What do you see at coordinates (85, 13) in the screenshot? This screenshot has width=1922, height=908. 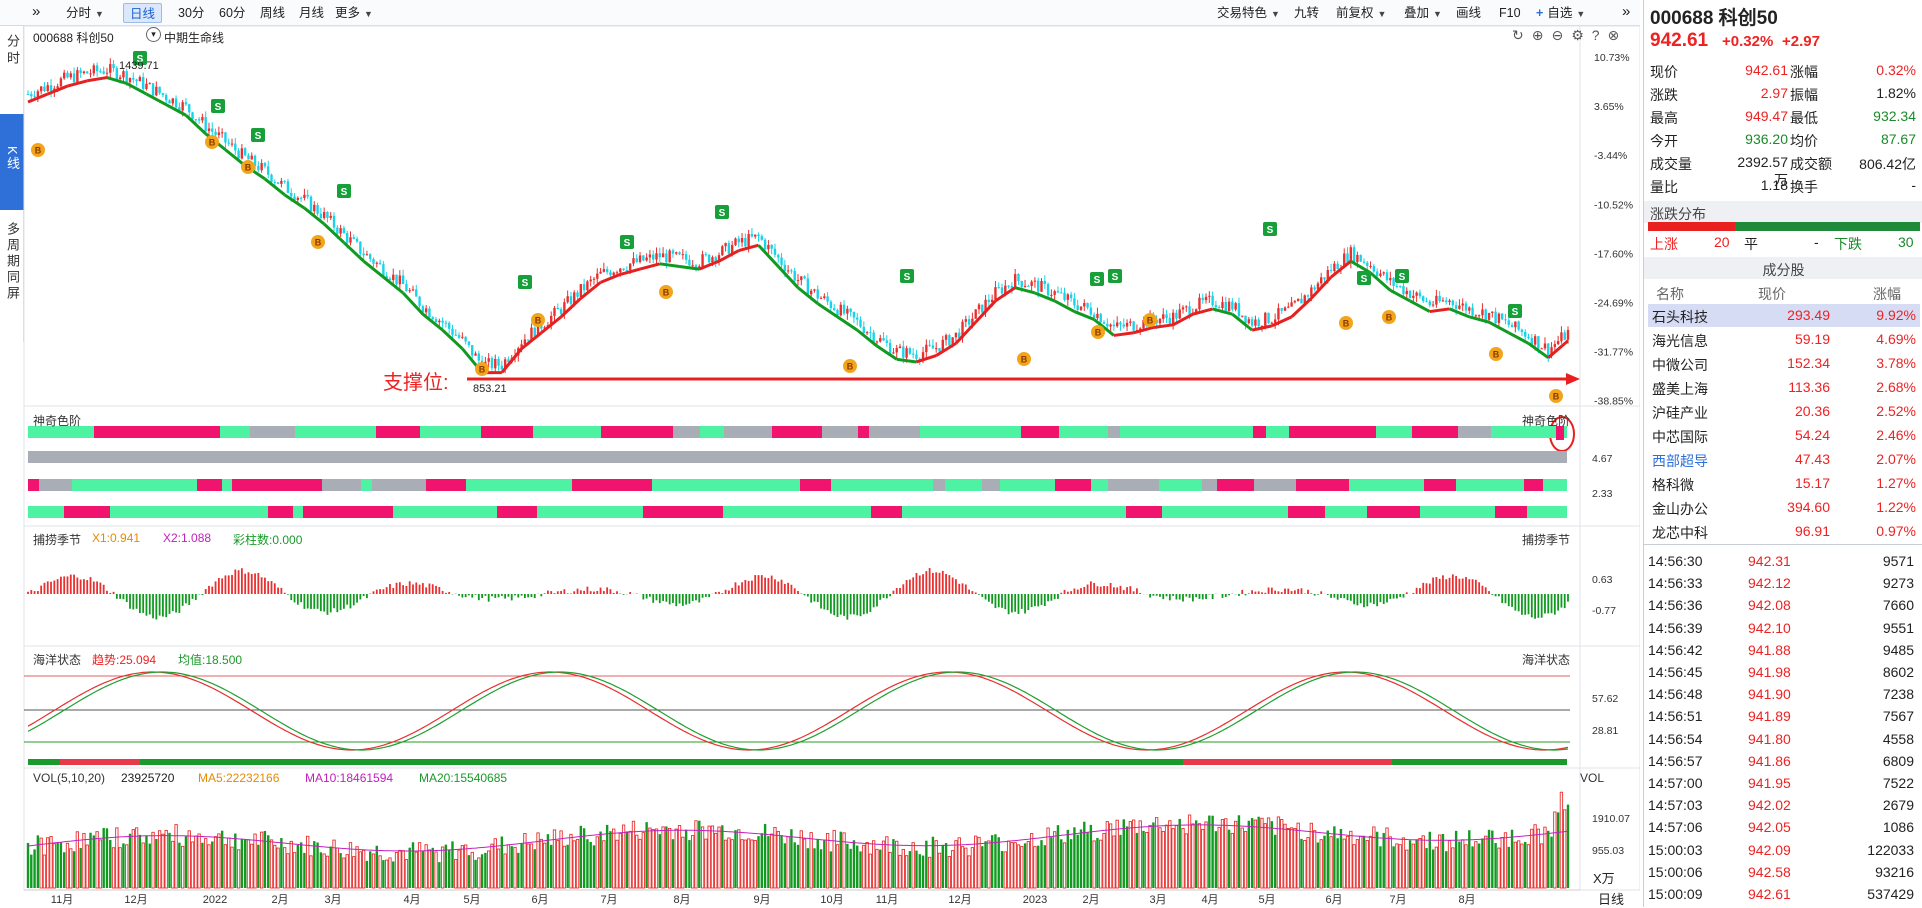 I see `toolbar-left-0: 分时 ▼` at bounding box center [85, 13].